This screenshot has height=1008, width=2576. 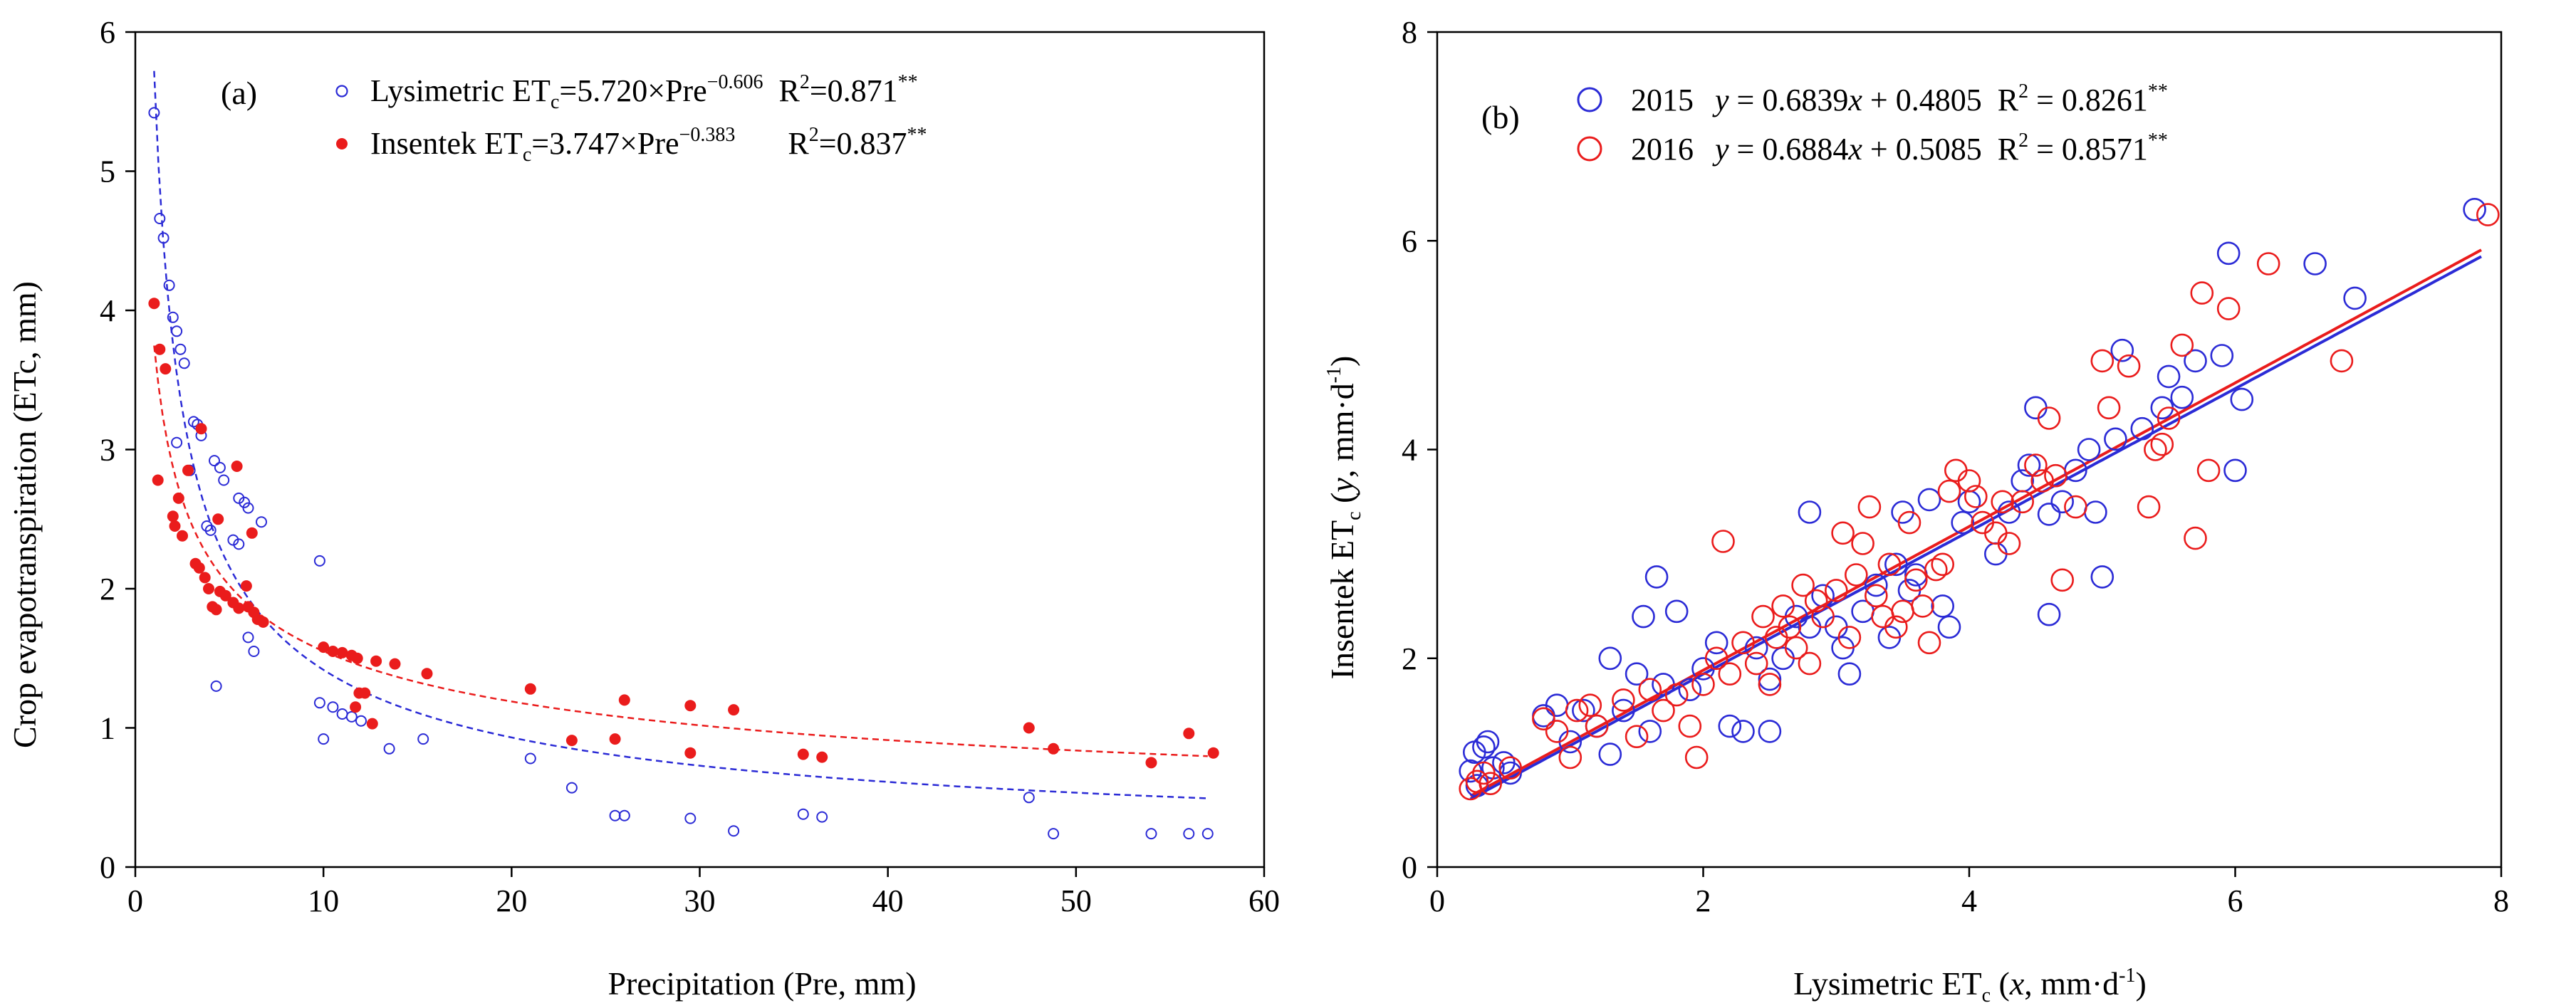 I want to click on chart-a-y-tick-label: 5, so click(x=107, y=171).